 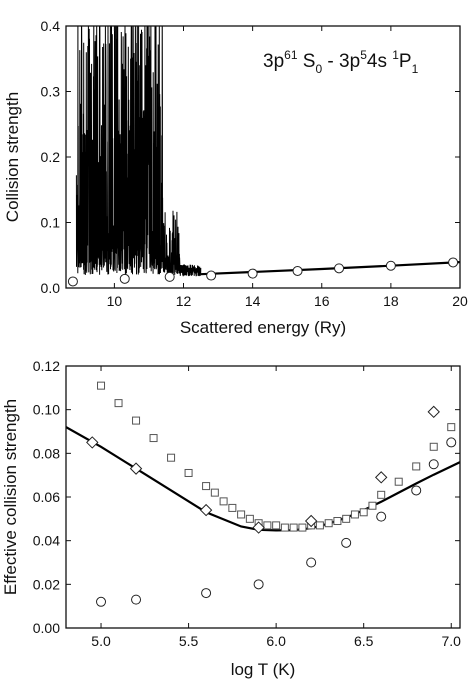 What do you see at coordinates (115, 301) in the screenshot?
I see `top-x-tick-label: 10` at bounding box center [115, 301].